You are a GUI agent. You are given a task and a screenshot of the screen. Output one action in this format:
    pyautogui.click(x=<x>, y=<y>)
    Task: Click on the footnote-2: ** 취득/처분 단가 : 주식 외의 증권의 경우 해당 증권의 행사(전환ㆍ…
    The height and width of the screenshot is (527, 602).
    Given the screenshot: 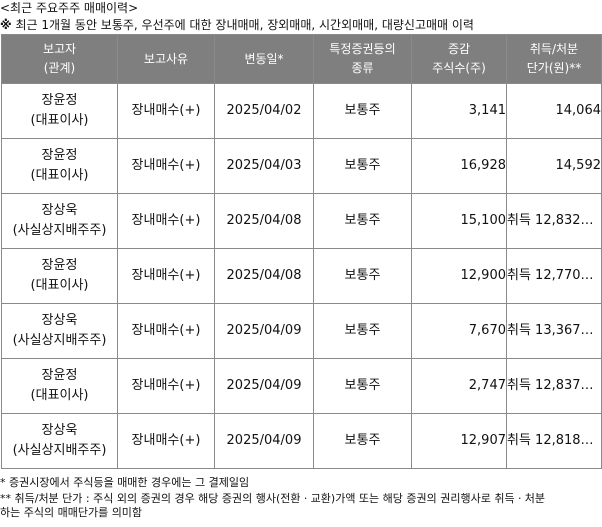 What is the action you would take?
    pyautogui.click(x=272, y=498)
    